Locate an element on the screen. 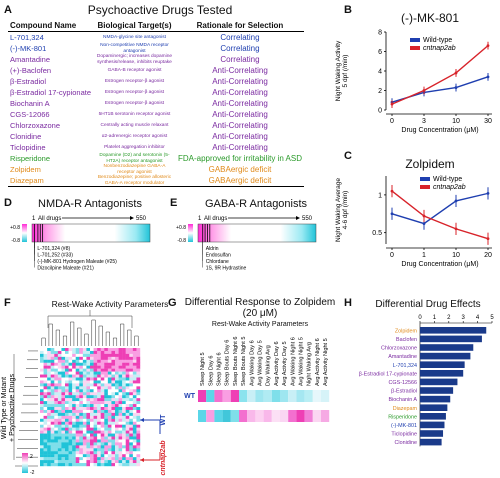 The height and width of the screenshot is (478, 500). drug-target: 5HT1B serotonin receptor agonist is located at coordinates (134, 114).